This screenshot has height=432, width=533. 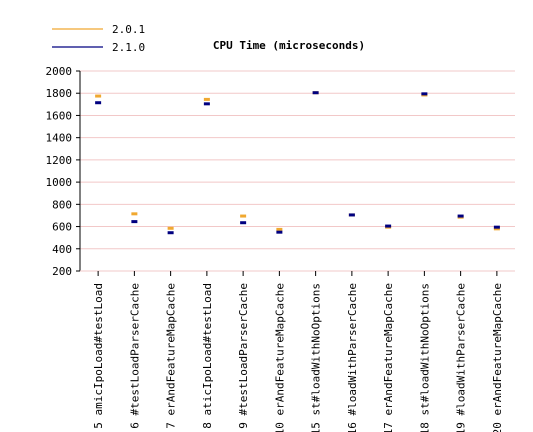 What do you see at coordinates (171, 356) in the screenshot?
I see `x-tick-label: 7 erAndFeatureMapCache` at bounding box center [171, 356].